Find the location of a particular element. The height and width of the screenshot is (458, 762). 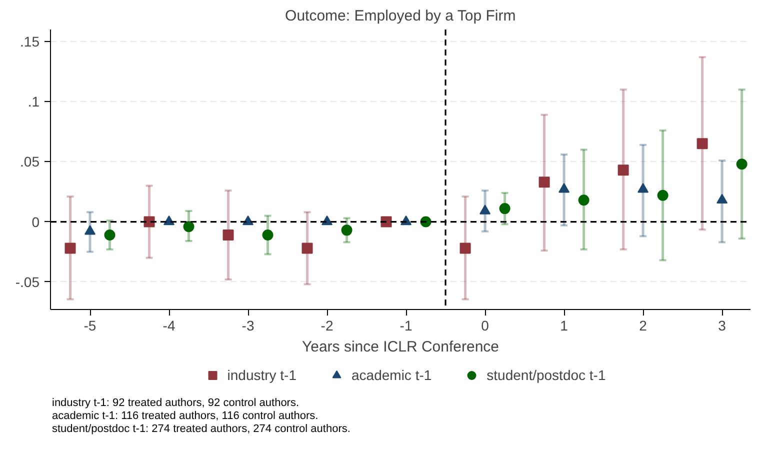

x-tick-label: 1 is located at coordinates (564, 326).